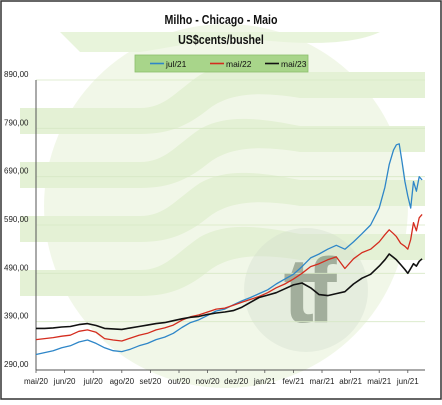 The width and height of the screenshot is (442, 405). What do you see at coordinates (208, 381) in the screenshot?
I see `x-tick-label: nov/20` at bounding box center [208, 381].